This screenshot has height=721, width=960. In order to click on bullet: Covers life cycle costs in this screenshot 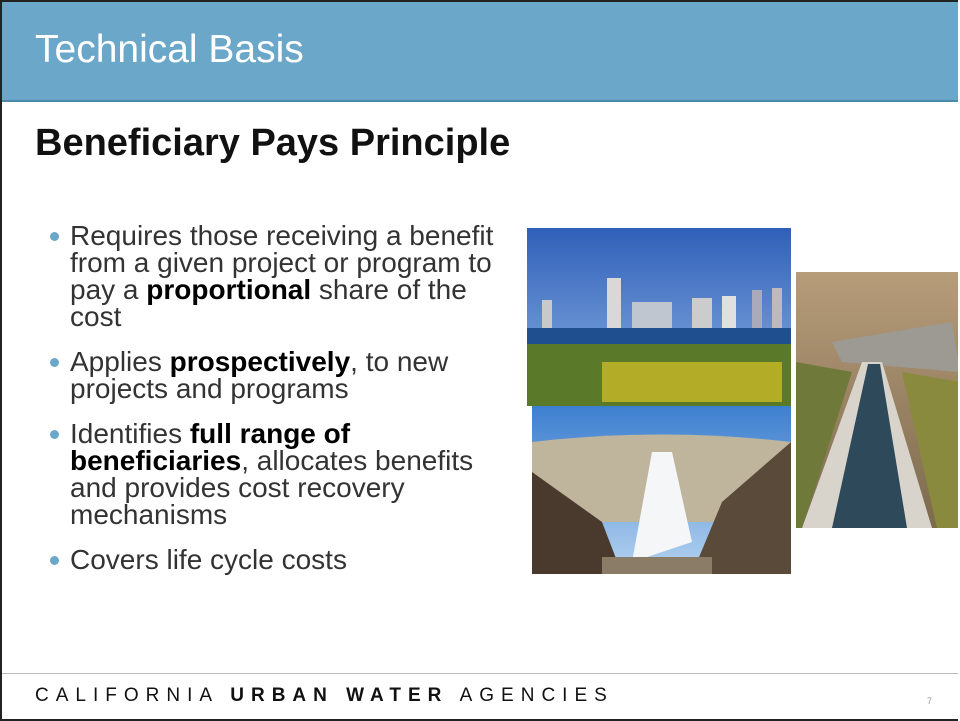, I will do `click(275, 559)`.